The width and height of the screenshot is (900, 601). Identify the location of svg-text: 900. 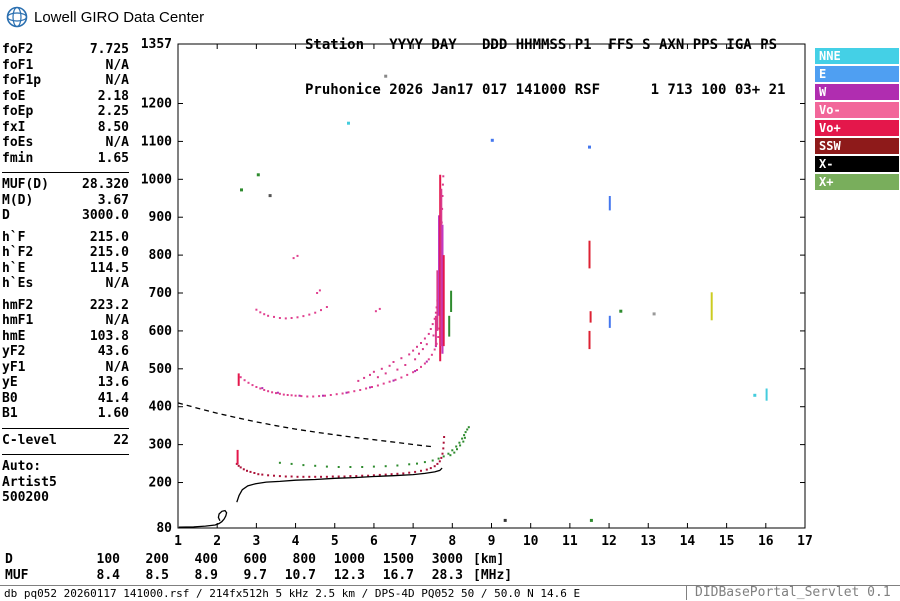
(161, 217).